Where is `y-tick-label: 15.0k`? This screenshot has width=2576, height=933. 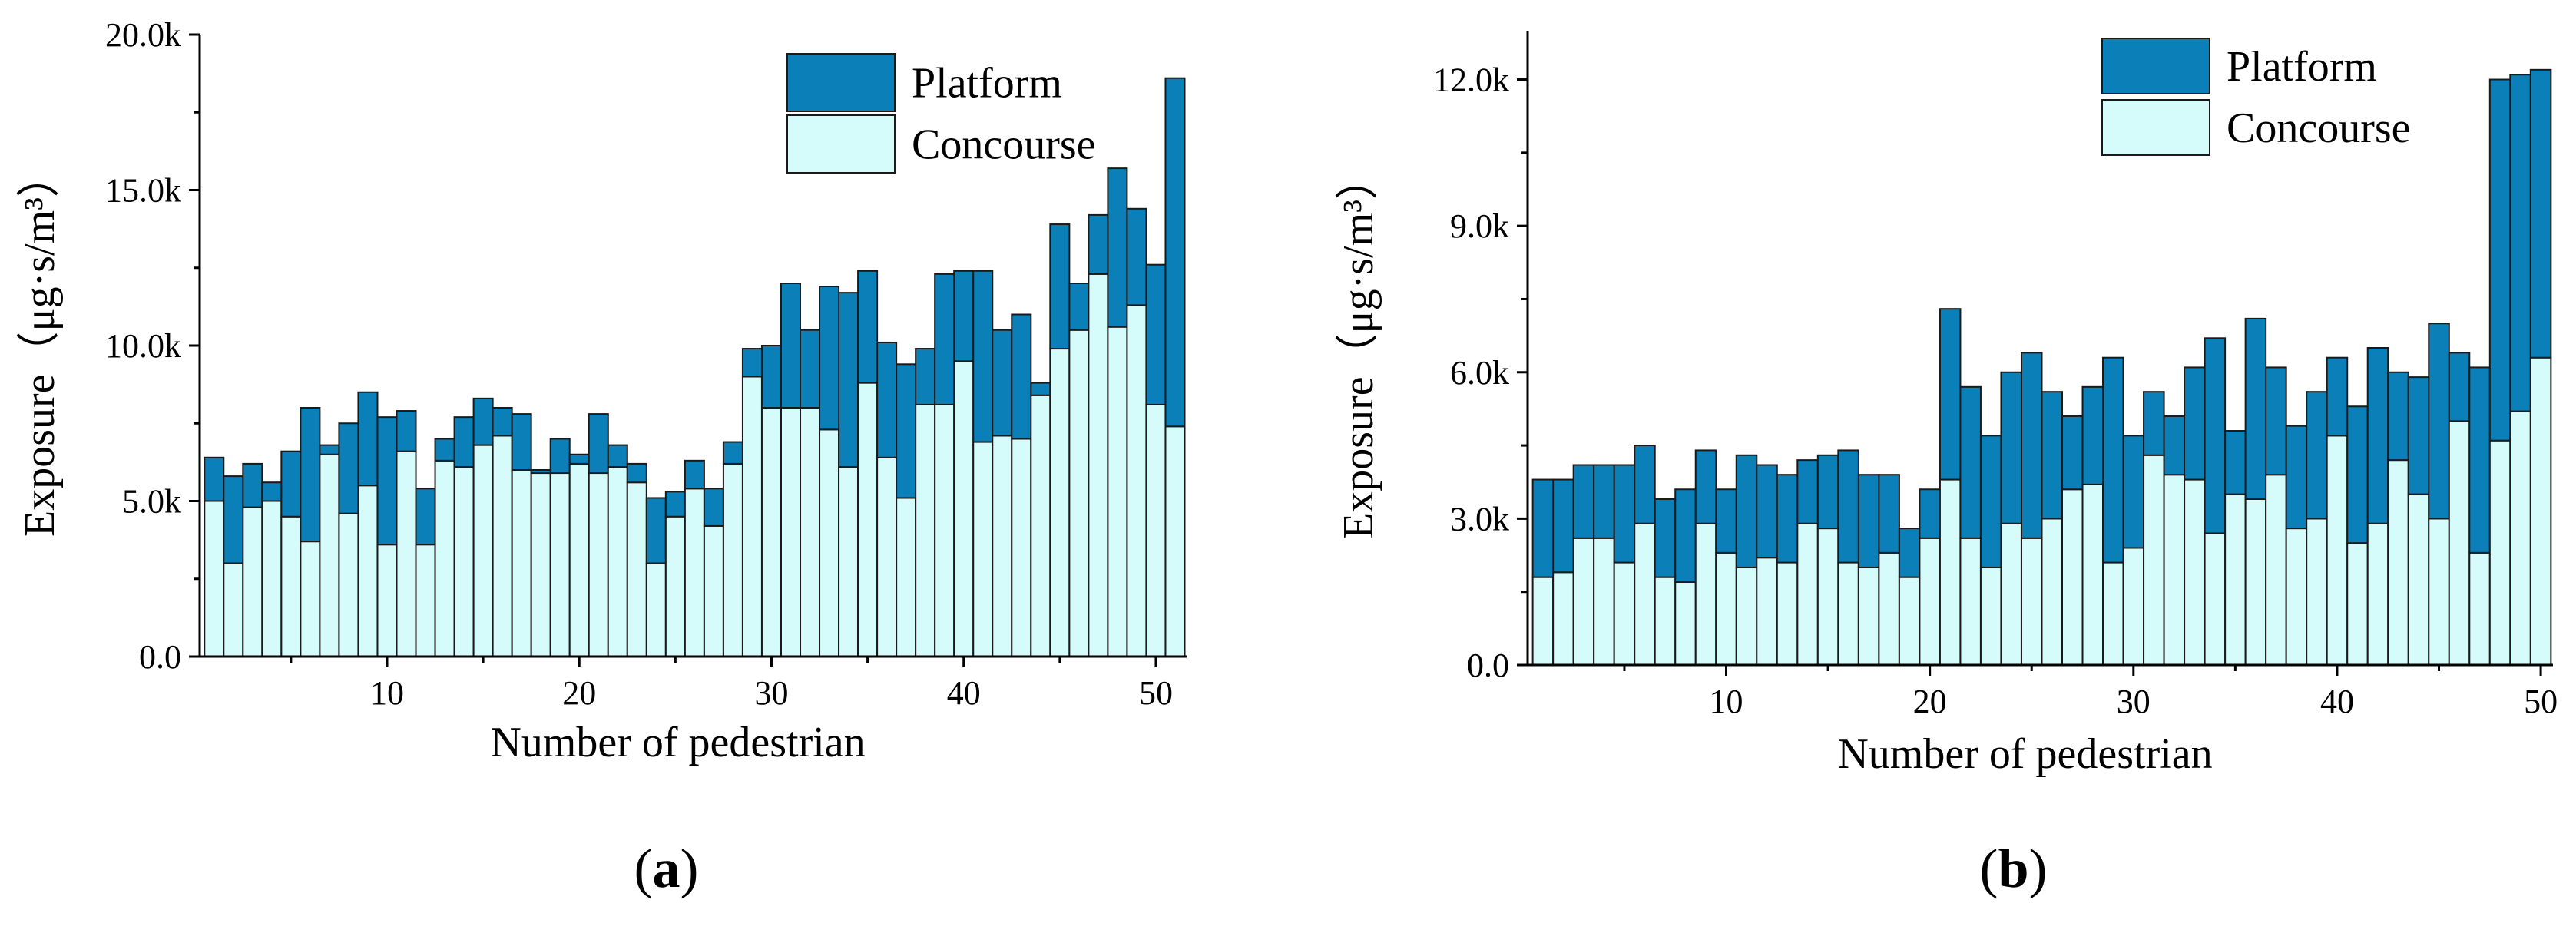
y-tick-label: 15.0k is located at coordinates (143, 191).